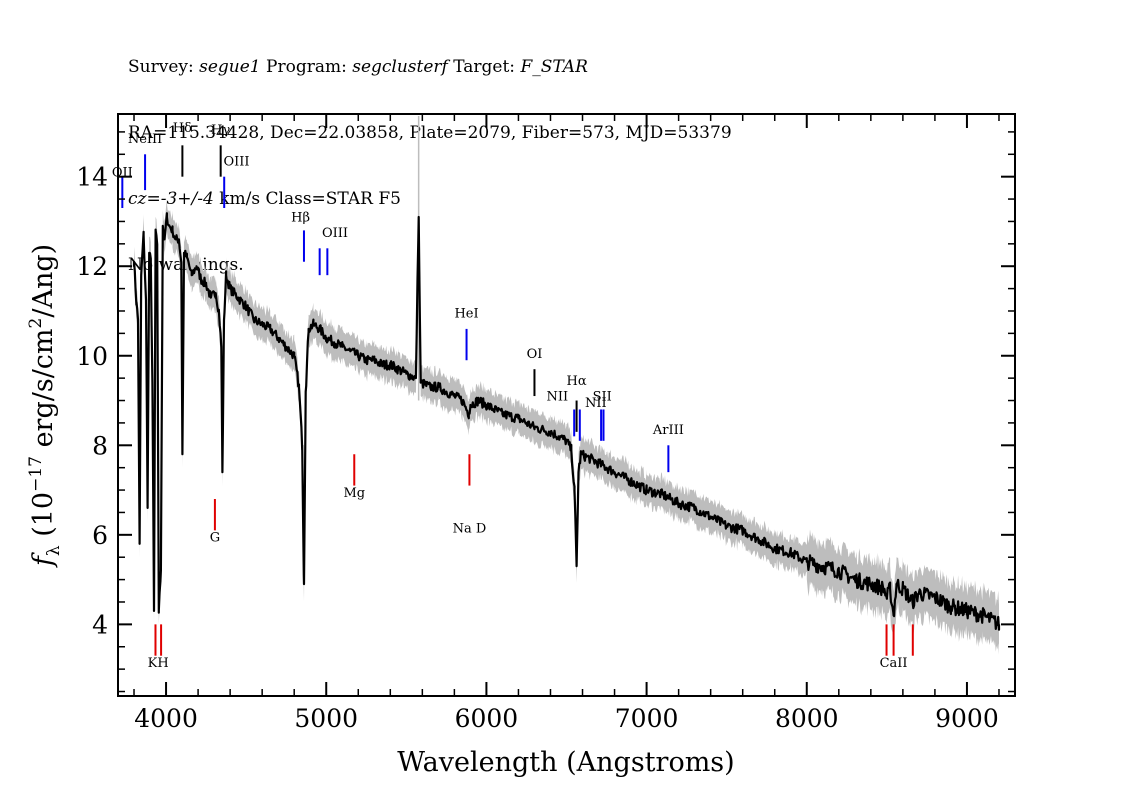 This screenshot has height=810, width=1134. Describe the element at coordinates (535, 354) in the screenshot. I see `spectral-line-label: OI` at that location.